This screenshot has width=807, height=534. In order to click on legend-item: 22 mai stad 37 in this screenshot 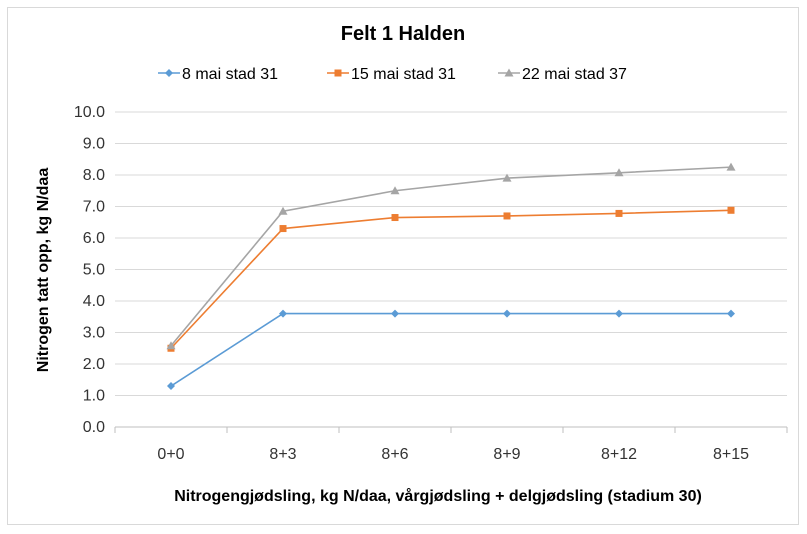, I will do `click(562, 74)`.